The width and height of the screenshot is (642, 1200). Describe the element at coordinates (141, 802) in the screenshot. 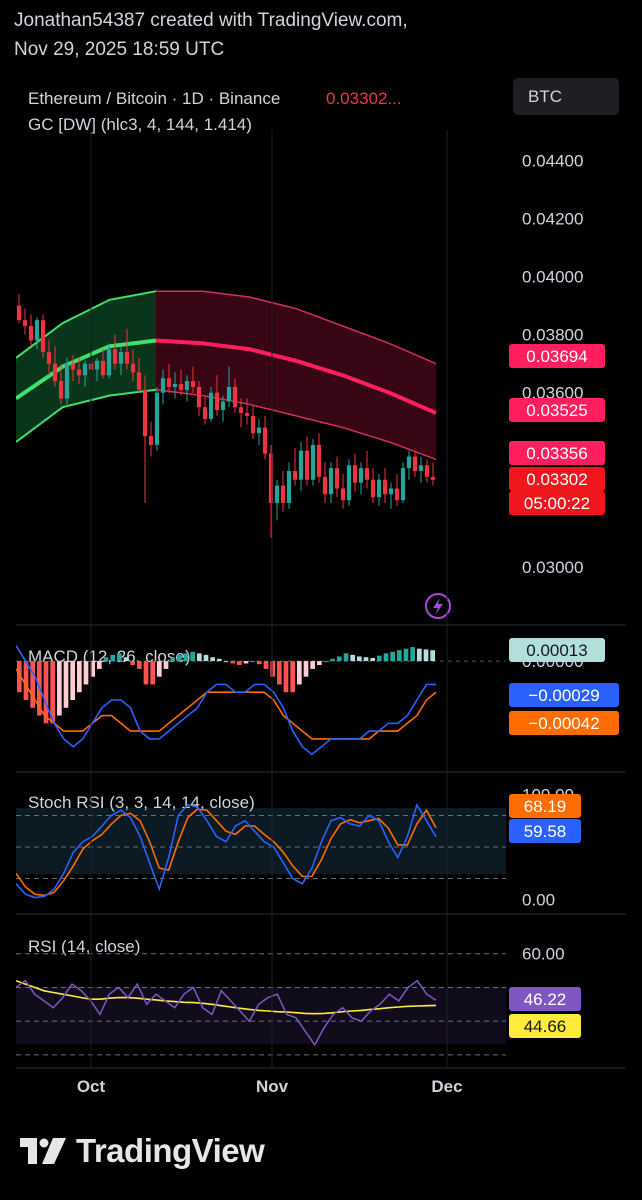

I see `stoch-title: Stoch RSI (3, 3, 14, 14, close)` at that location.